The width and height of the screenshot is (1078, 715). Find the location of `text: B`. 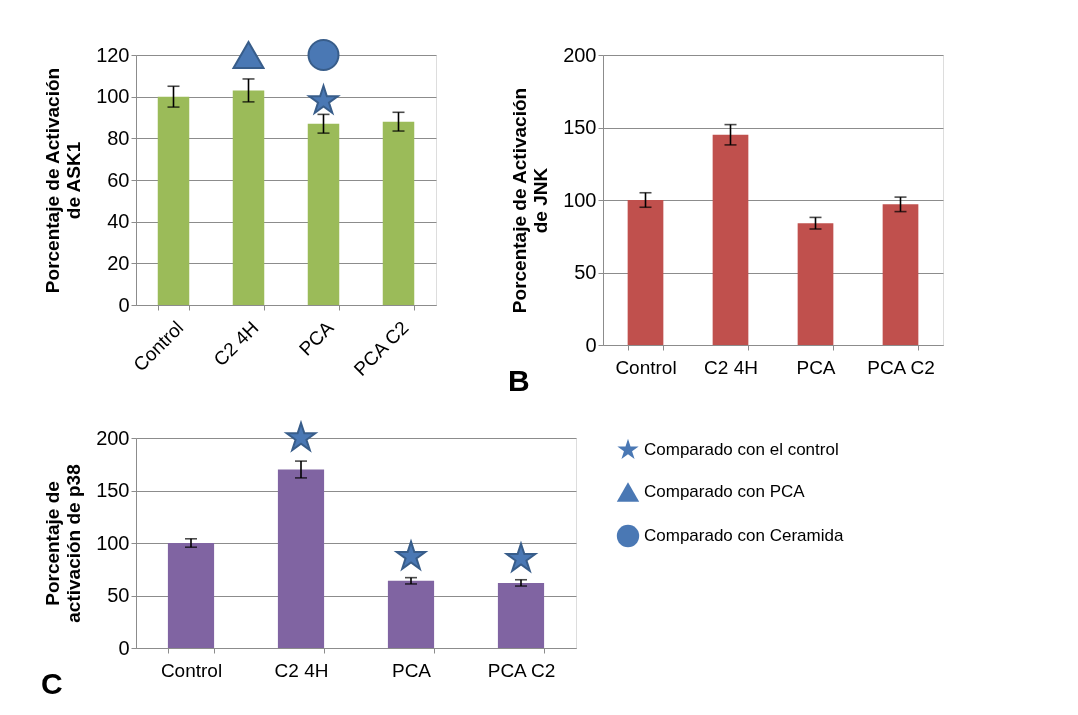

text: B is located at coordinates (519, 380).